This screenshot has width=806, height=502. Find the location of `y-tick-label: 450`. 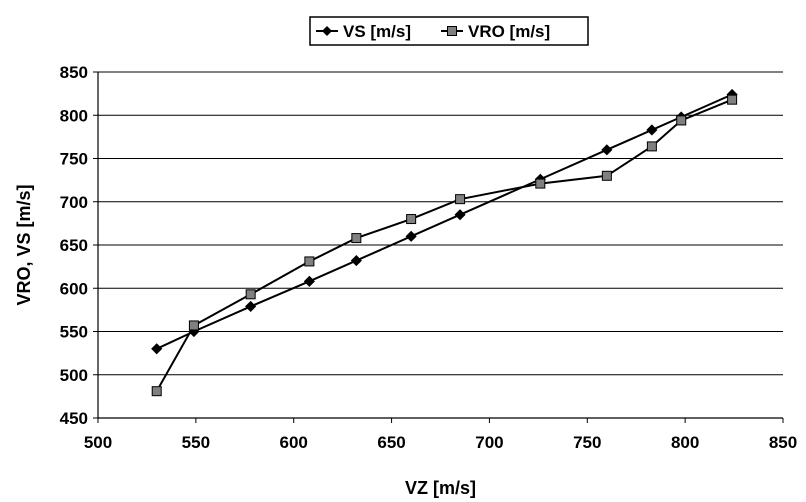

y-tick-label: 450 is located at coordinates (74, 418).